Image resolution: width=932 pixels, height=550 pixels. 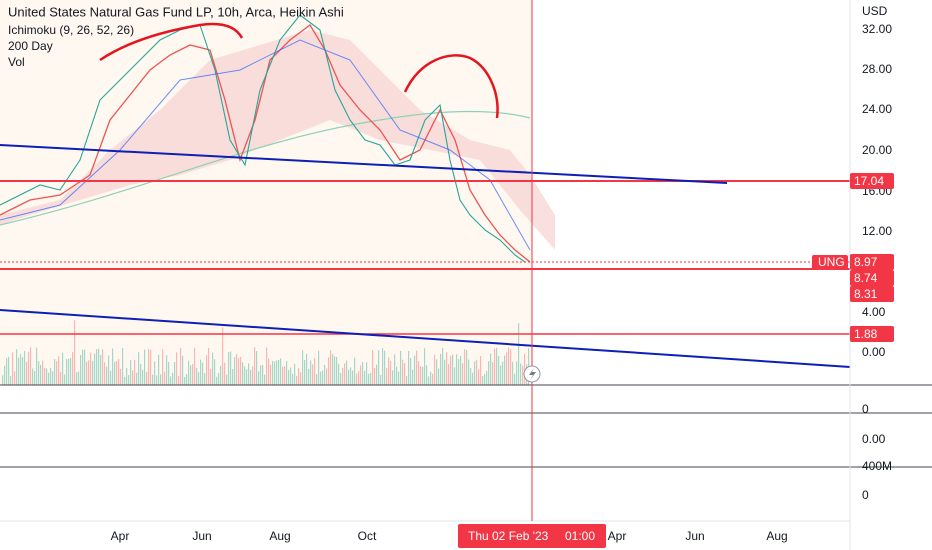 I want to click on price-label: 20.00, so click(x=877, y=150).